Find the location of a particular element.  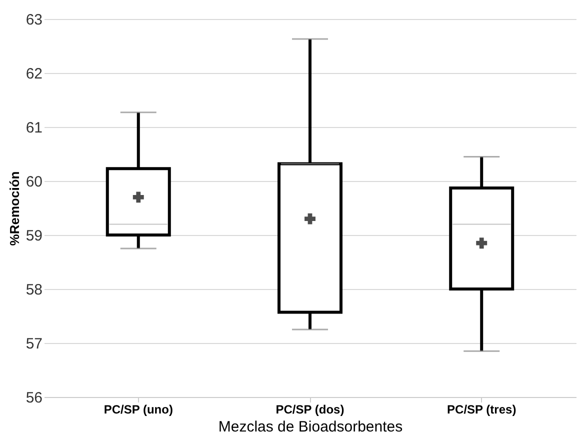

x-axis-title: Mezclas de Bioadsorbentes is located at coordinates (310, 427).